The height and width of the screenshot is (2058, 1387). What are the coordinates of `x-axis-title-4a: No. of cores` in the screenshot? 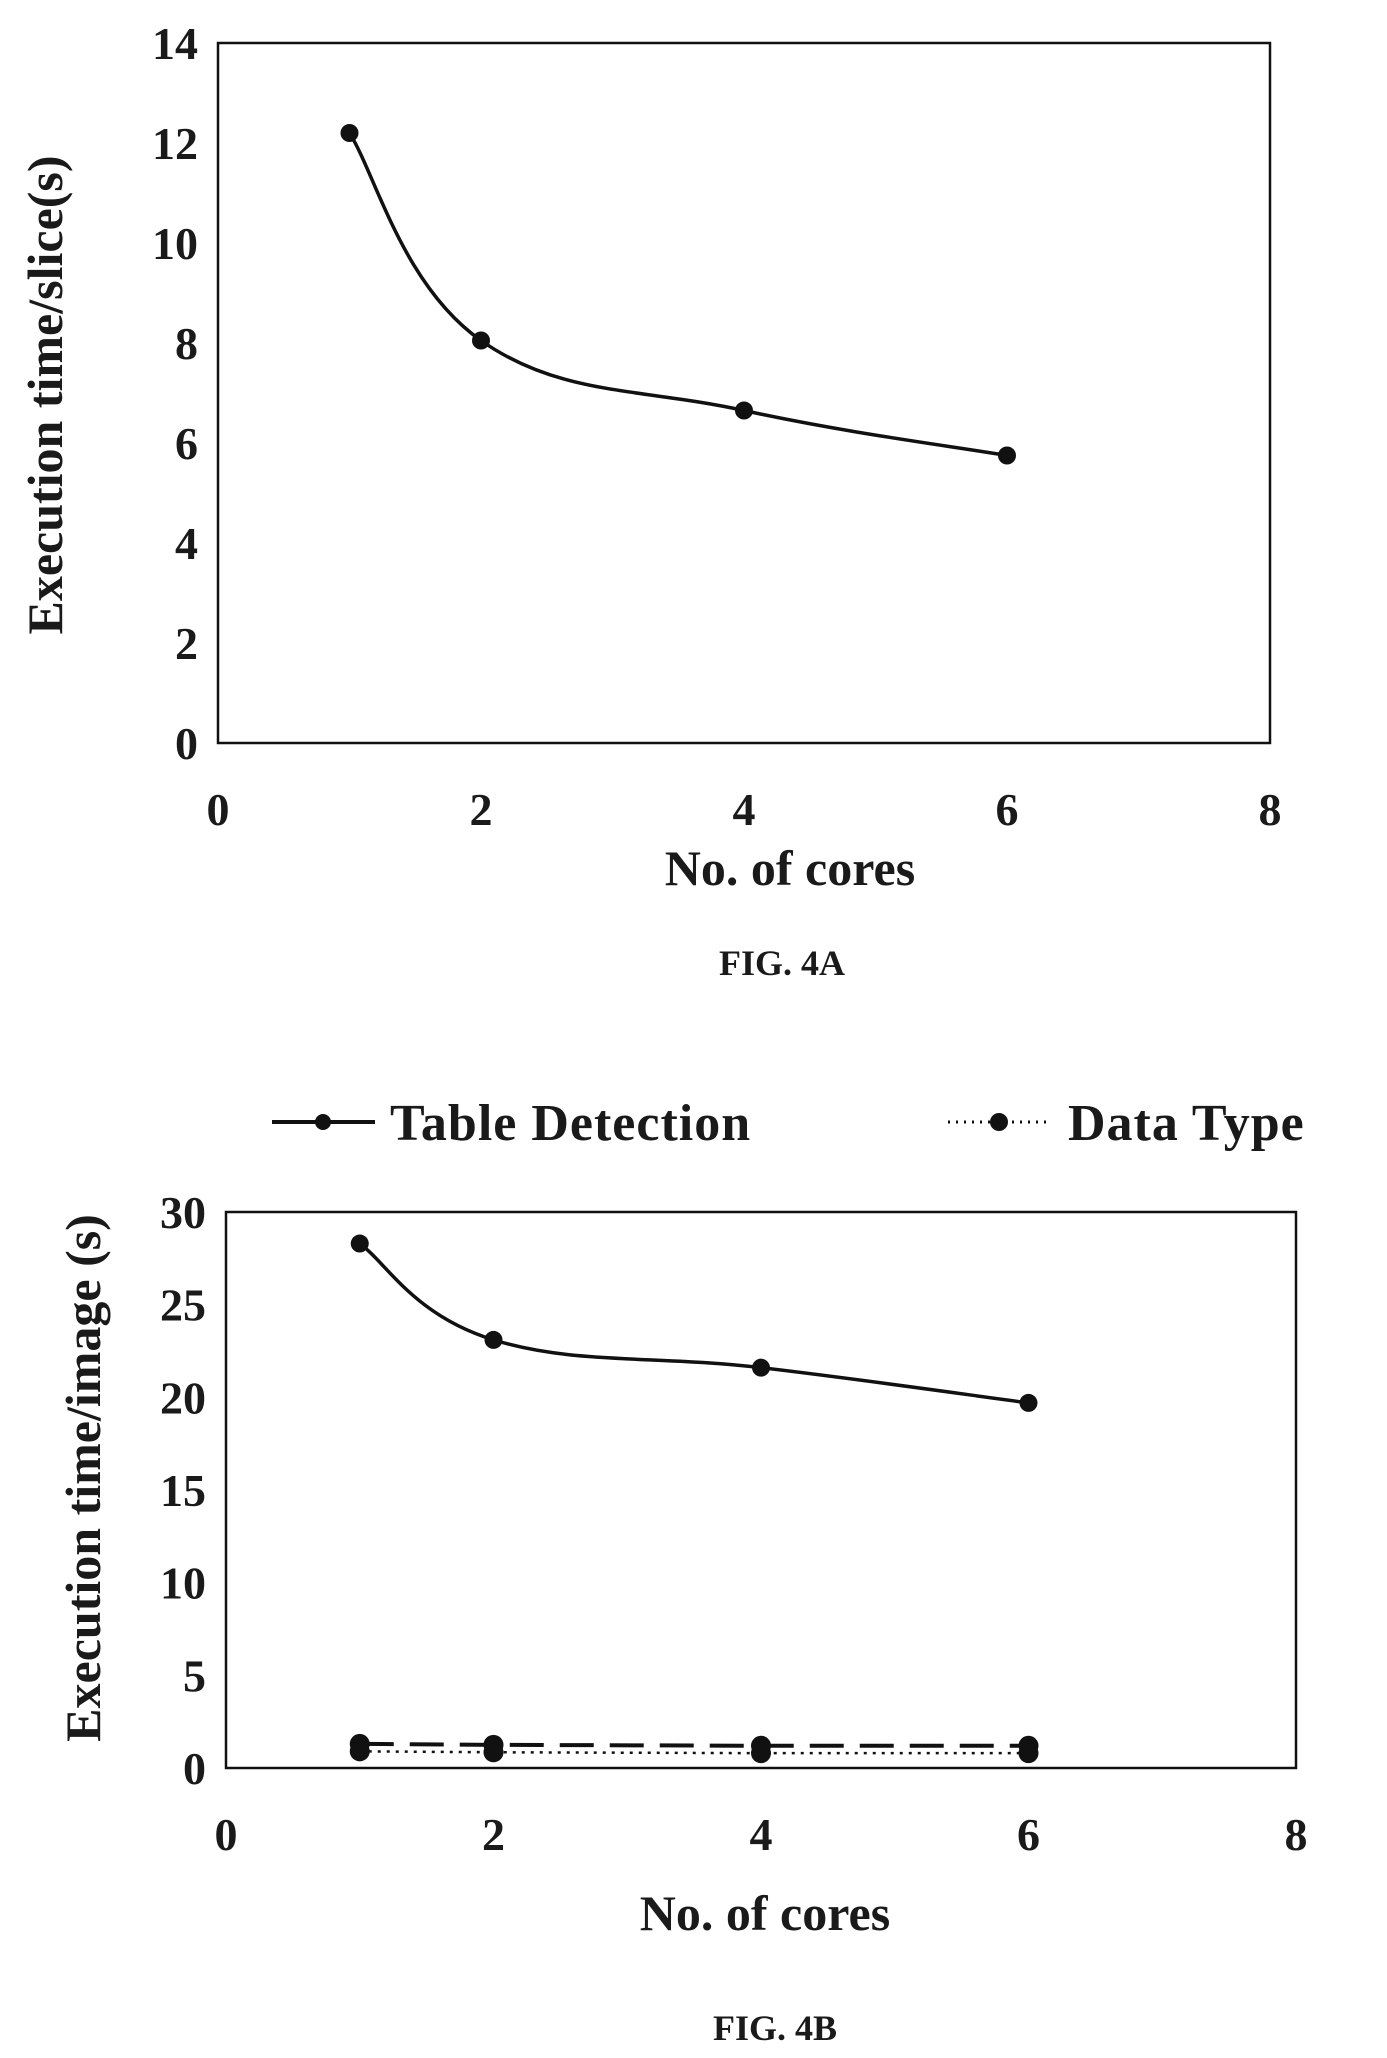 It's located at (790, 868).